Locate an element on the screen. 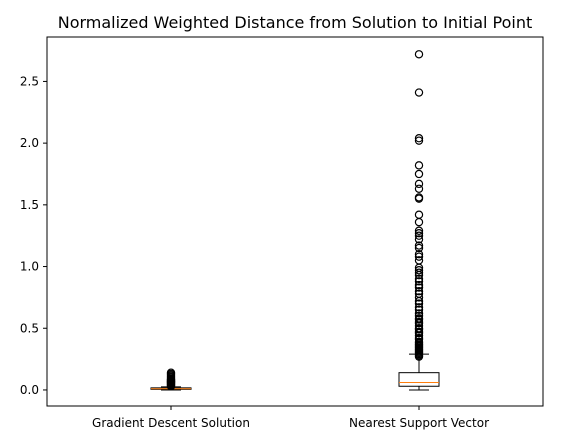 Image resolution: width=574 pixels, height=447 pixels. x-tick-label: Nearest Support Vector is located at coordinates (419, 423).